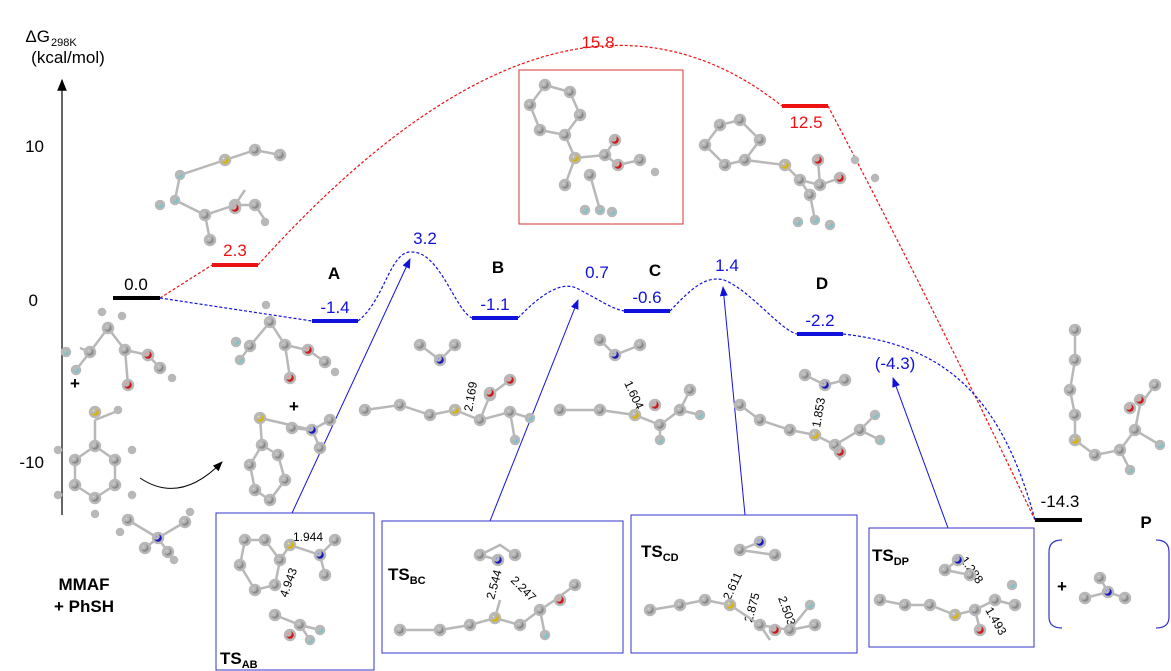 This screenshot has width=1171, height=671. What do you see at coordinates (890, 557) in the screenshot?
I see `ts-label-DP: TSDP` at bounding box center [890, 557].